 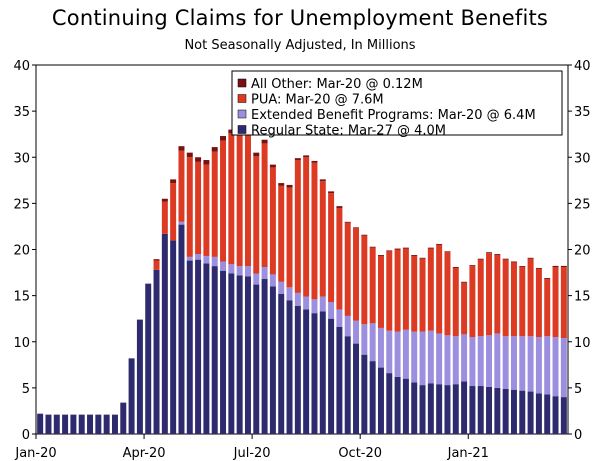 What do you see at coordinates (582, 251) in the screenshot?
I see `y-tick-label-right: 20` at bounding box center [582, 251].